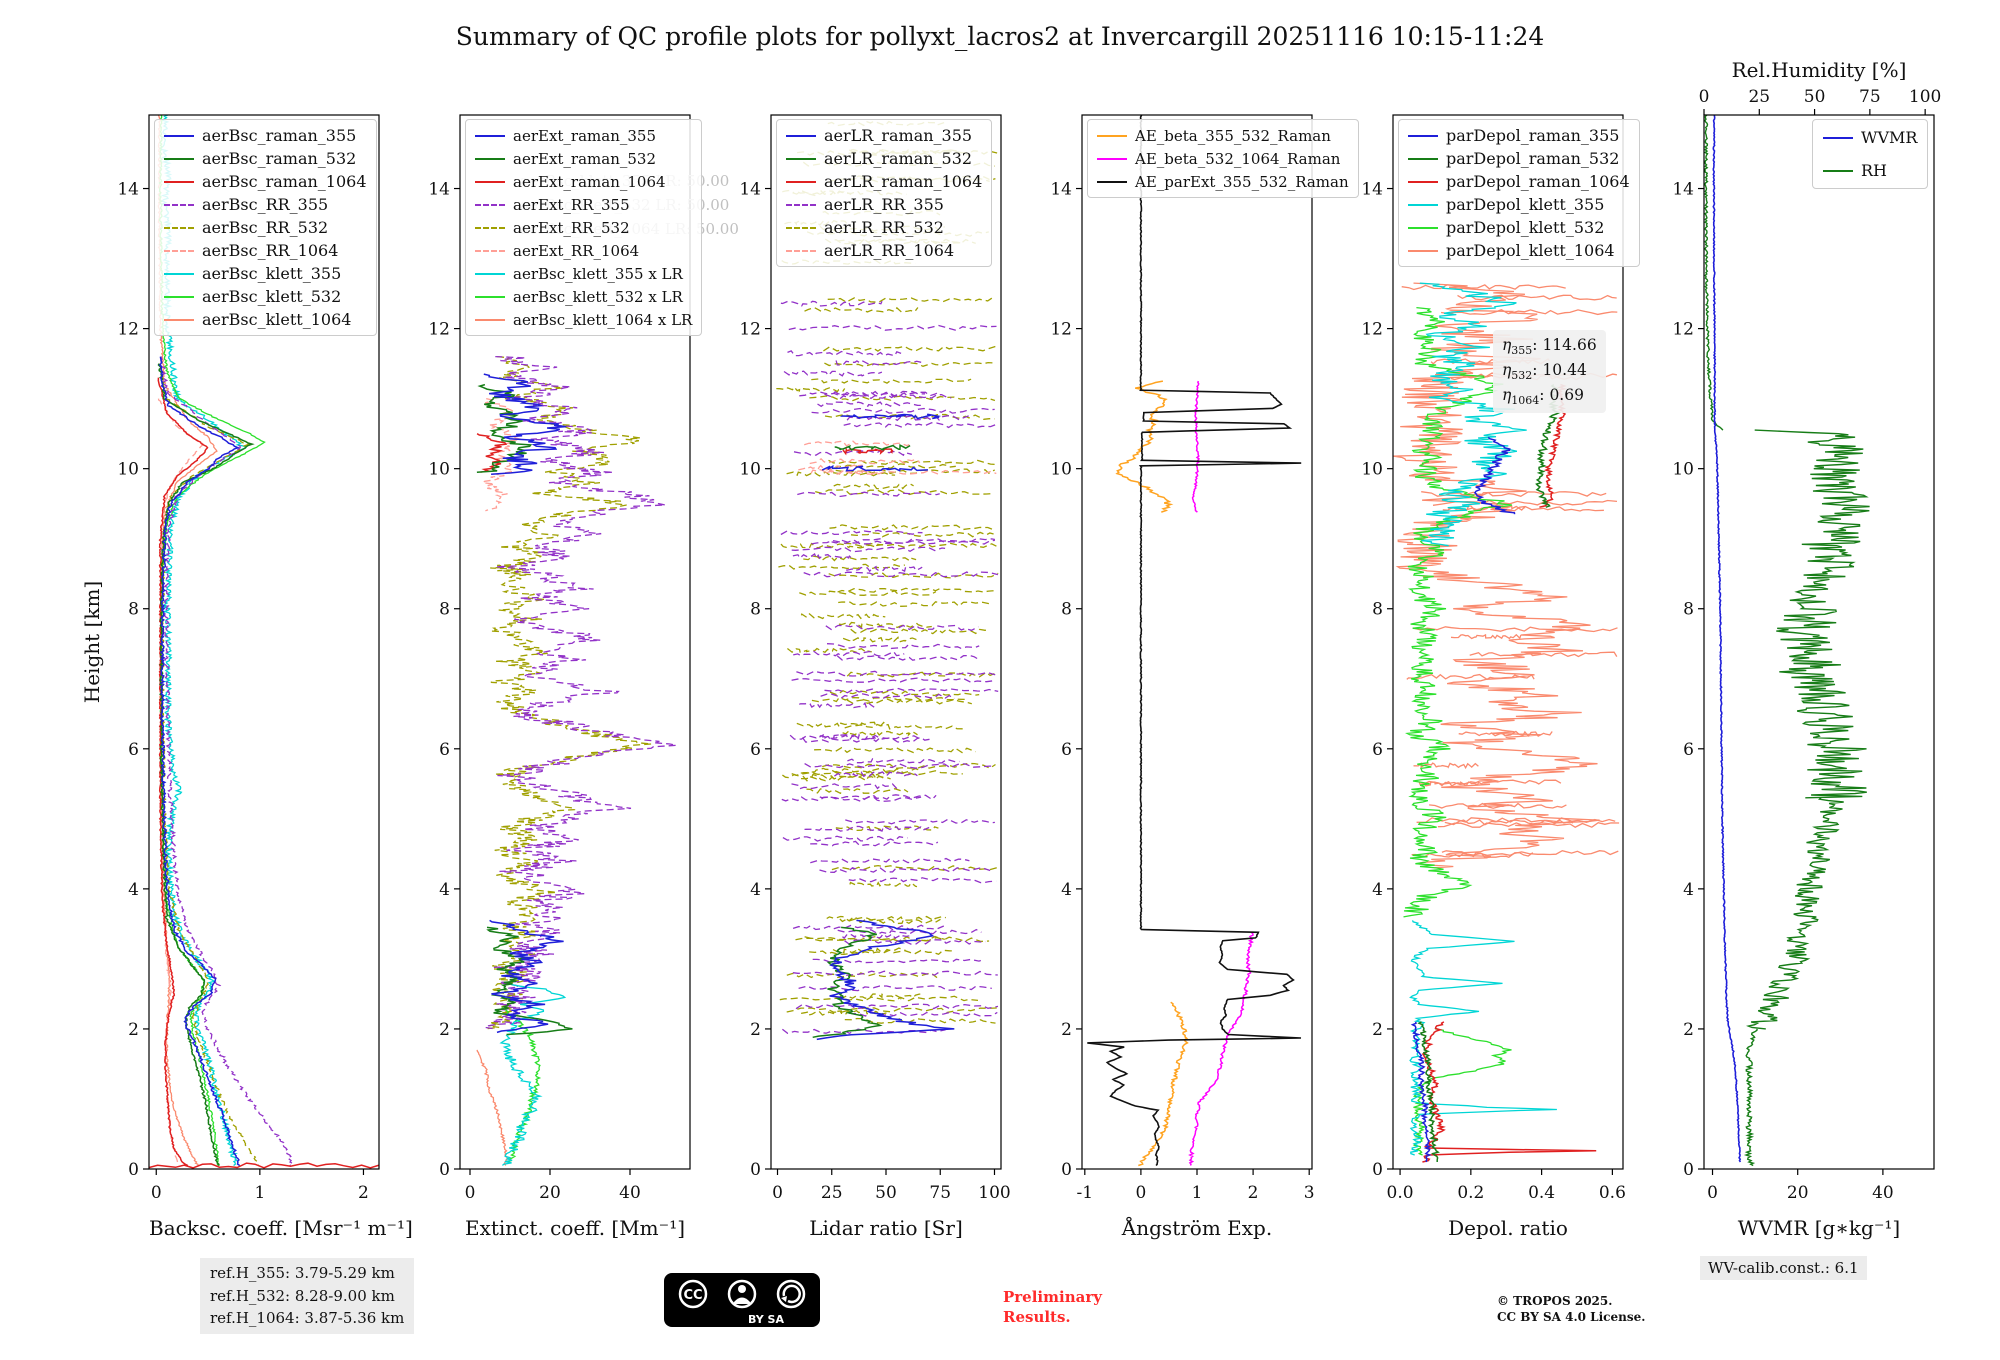 This screenshot has height=1360, width=2000. Describe the element at coordinates (886, 1193) in the screenshot. I see `x-tick-label: 50` at that location.